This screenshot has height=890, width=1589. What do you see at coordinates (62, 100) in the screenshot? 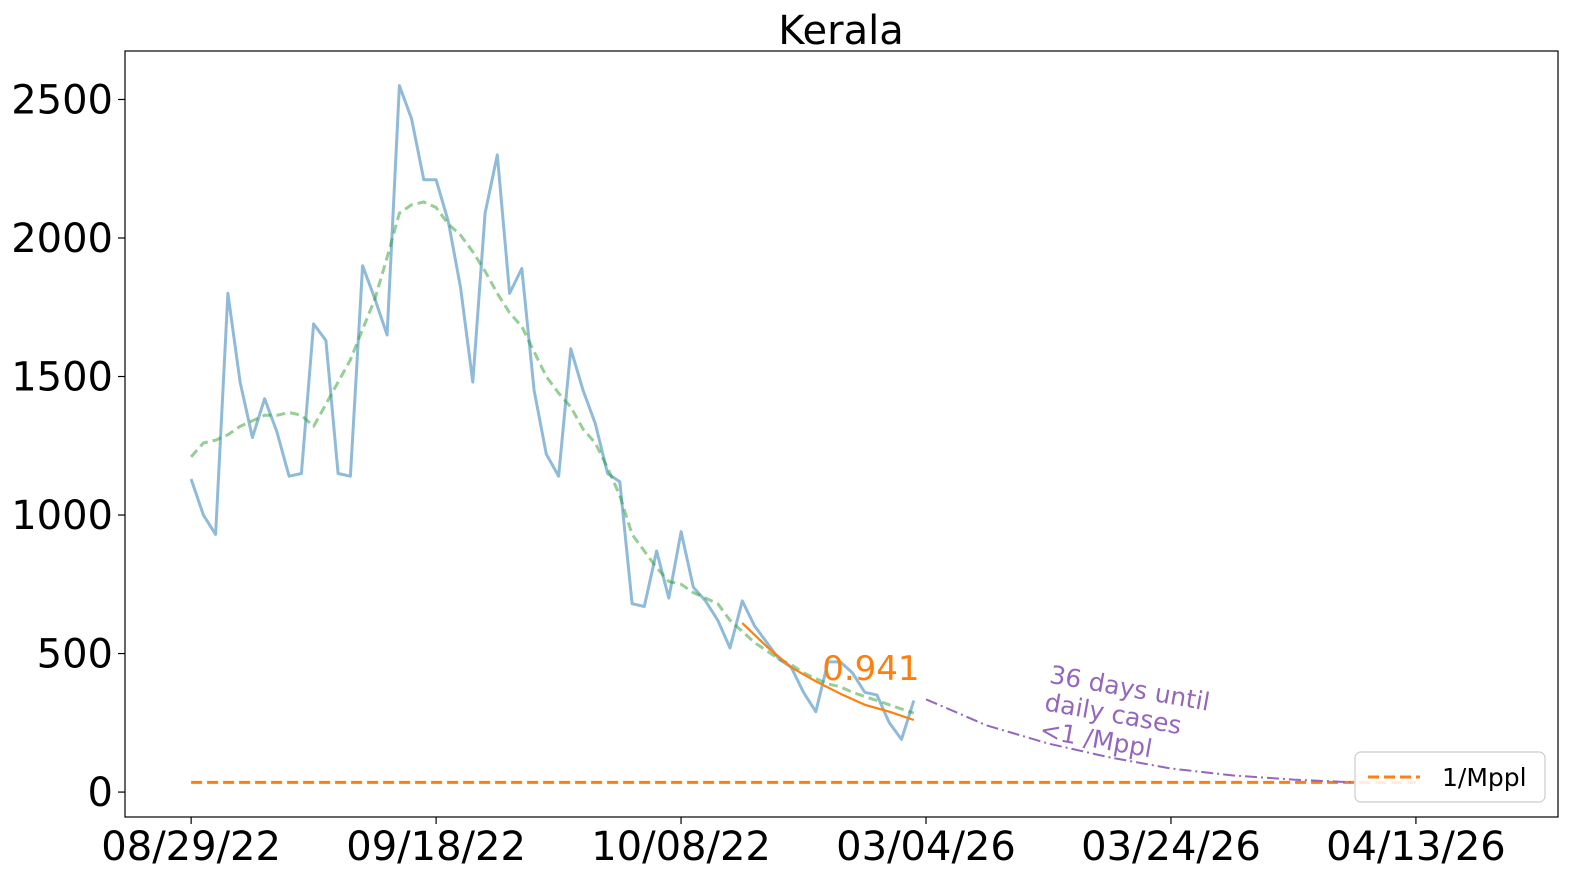
I see `y-tick-label: 2500` at bounding box center [62, 100].